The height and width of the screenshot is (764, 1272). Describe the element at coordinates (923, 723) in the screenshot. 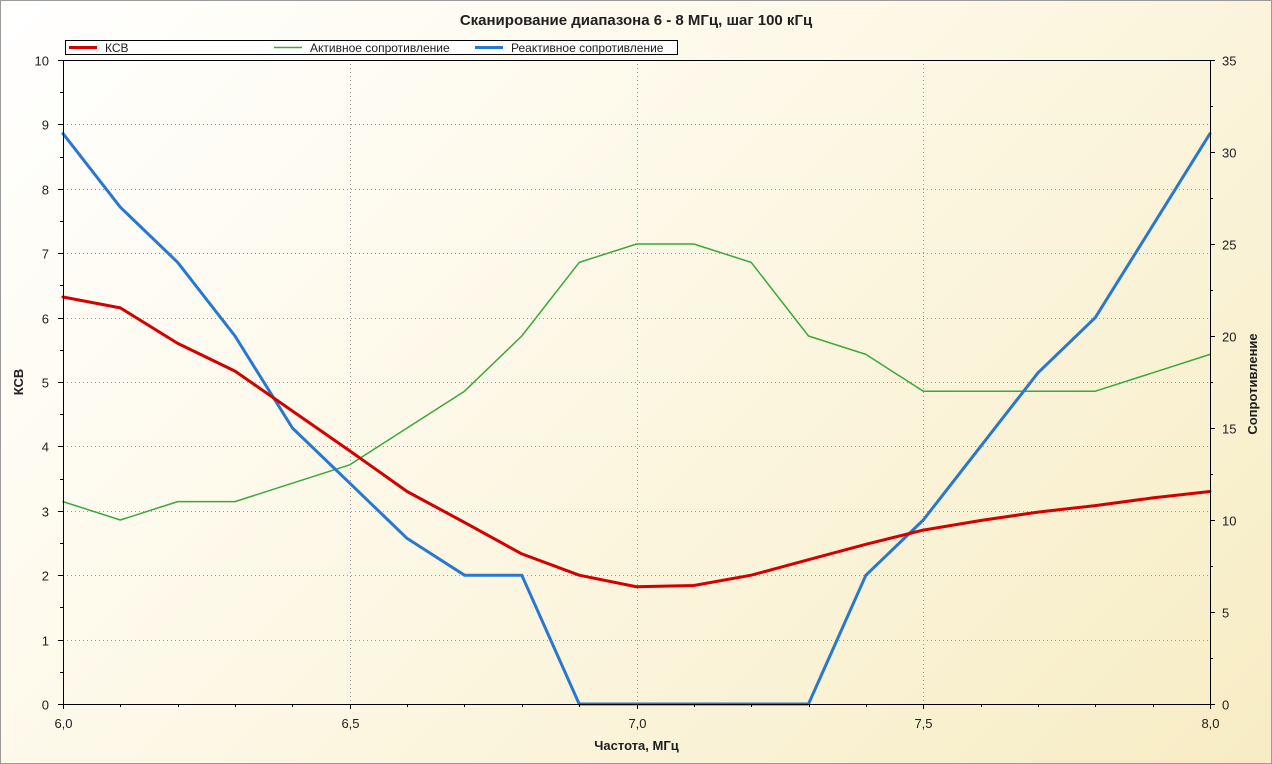

I see `x-tick-label: 7,5` at that location.